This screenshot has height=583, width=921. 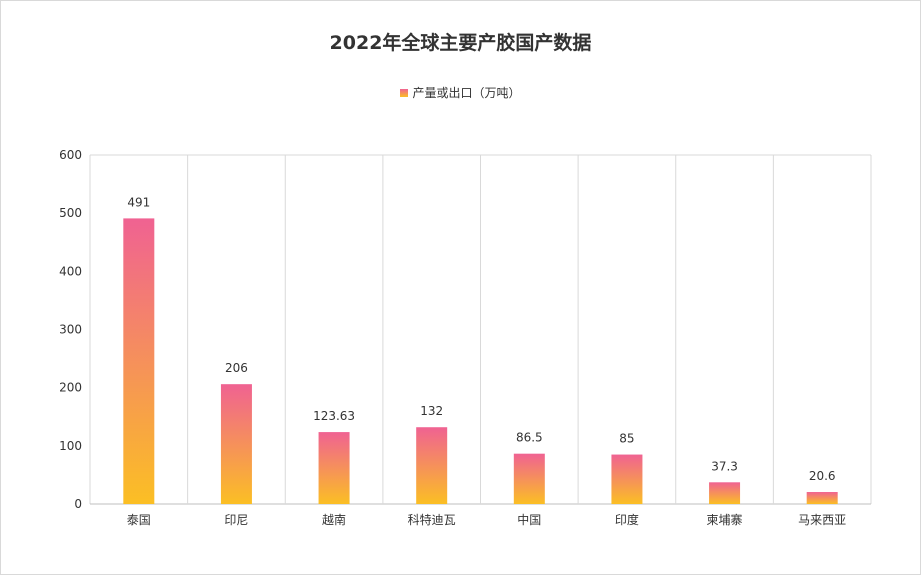 I want to click on x-category-label: 越南, so click(x=334, y=519).